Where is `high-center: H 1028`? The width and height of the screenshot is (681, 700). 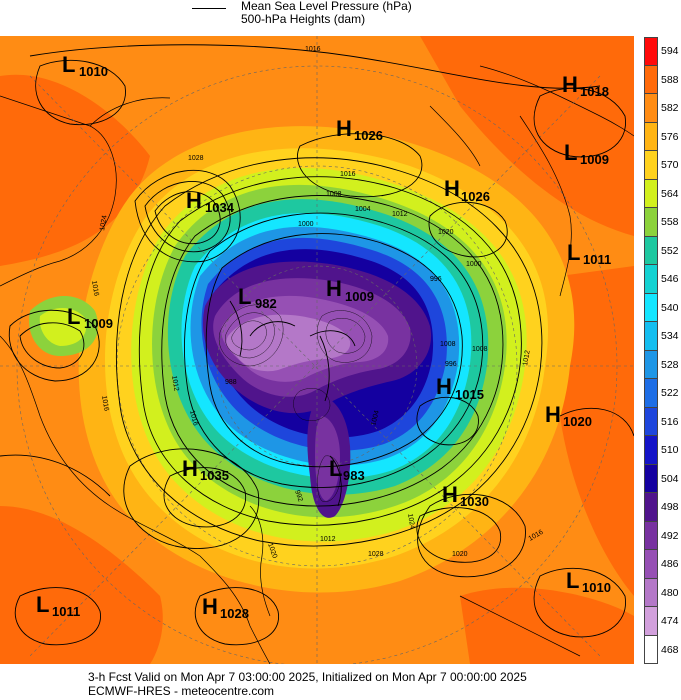
high-center: H 1028 is located at coordinates (225, 607).